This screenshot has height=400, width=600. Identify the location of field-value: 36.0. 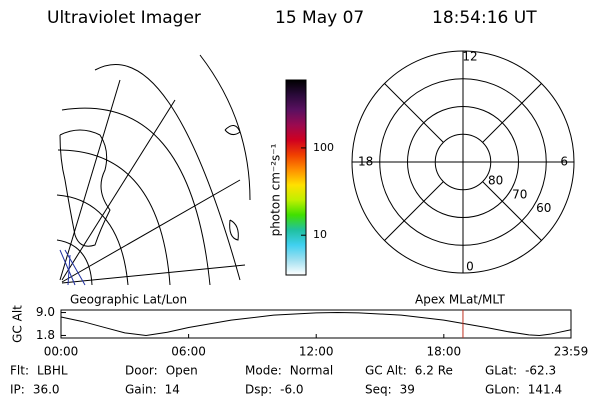
(46, 390).